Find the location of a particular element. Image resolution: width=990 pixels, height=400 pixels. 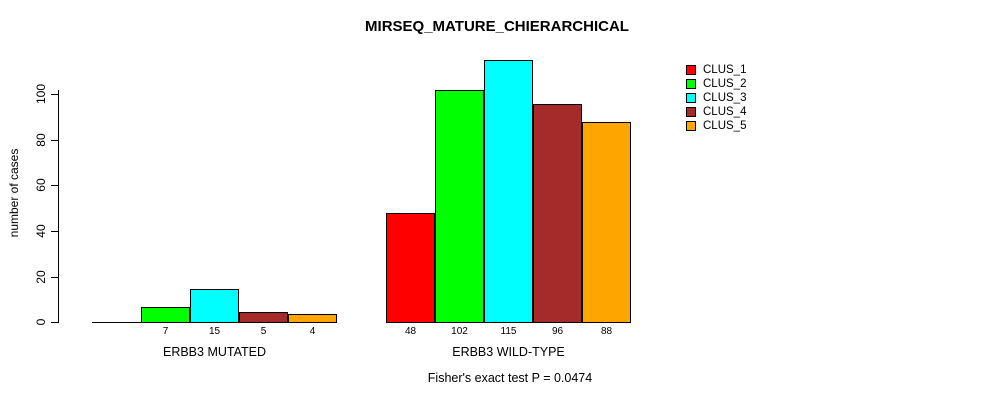

y-axis-tick-label: 0 is located at coordinates (41, 322).